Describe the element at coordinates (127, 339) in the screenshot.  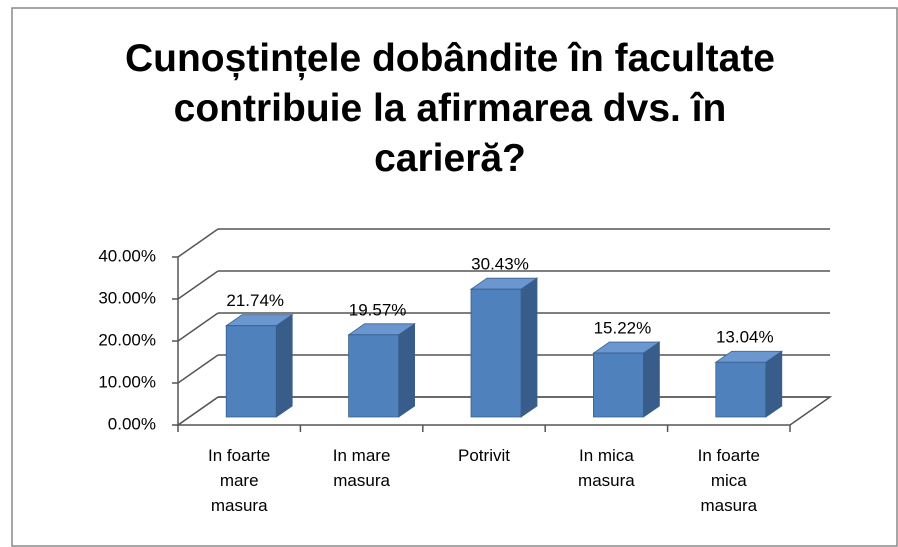
I see `y-tick-label: 20.00%` at that location.